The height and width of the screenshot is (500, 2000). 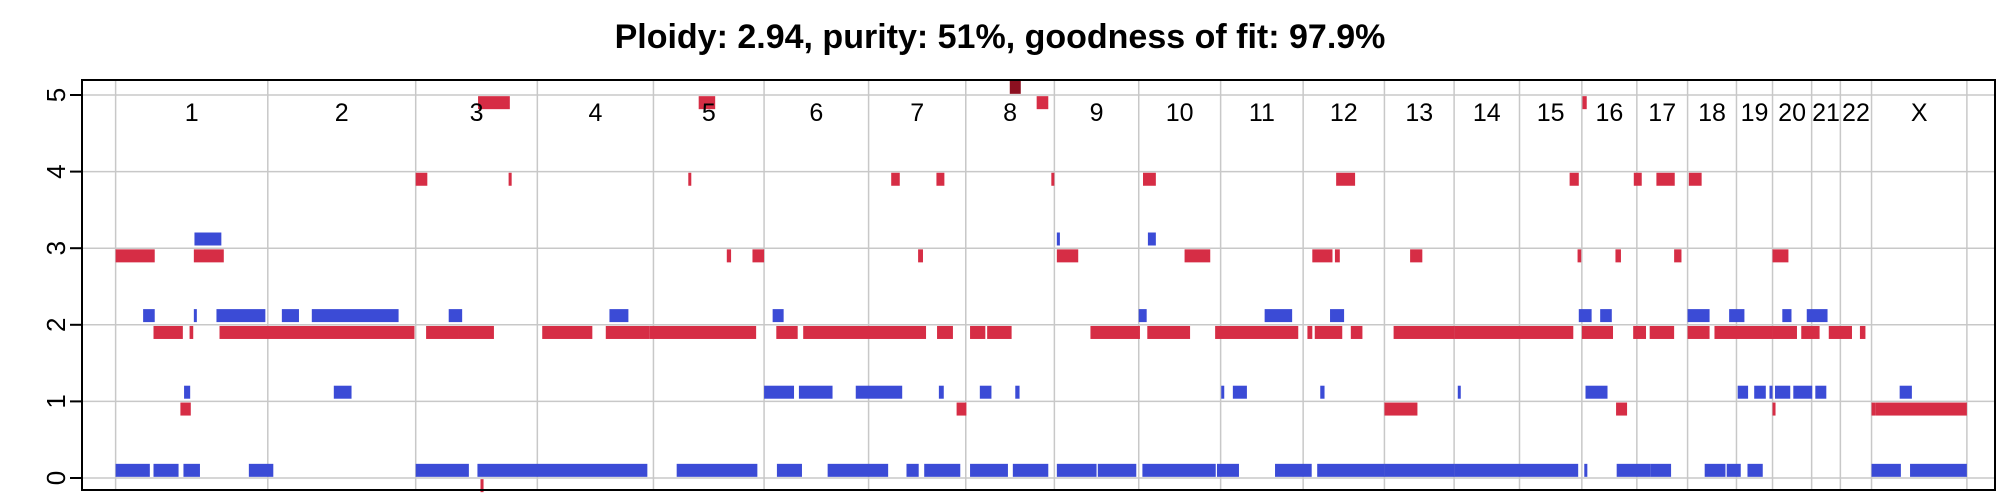 What do you see at coordinates (917, 113) in the screenshot?
I see `chromosome-label: 7` at bounding box center [917, 113].